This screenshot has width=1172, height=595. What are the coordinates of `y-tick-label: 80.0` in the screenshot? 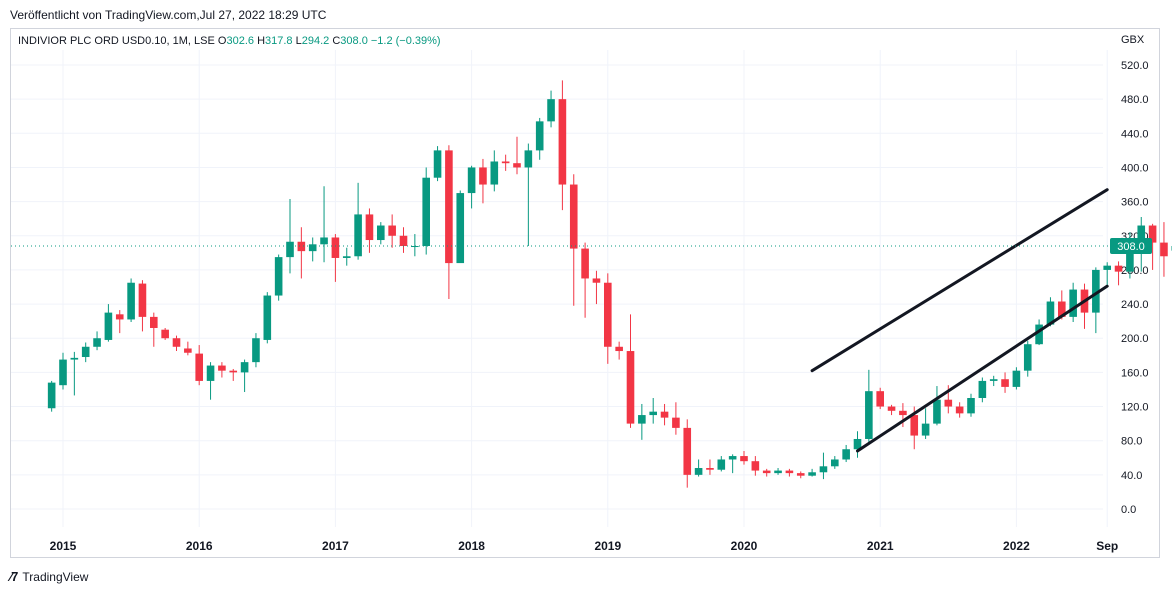 It's located at (1131, 442).